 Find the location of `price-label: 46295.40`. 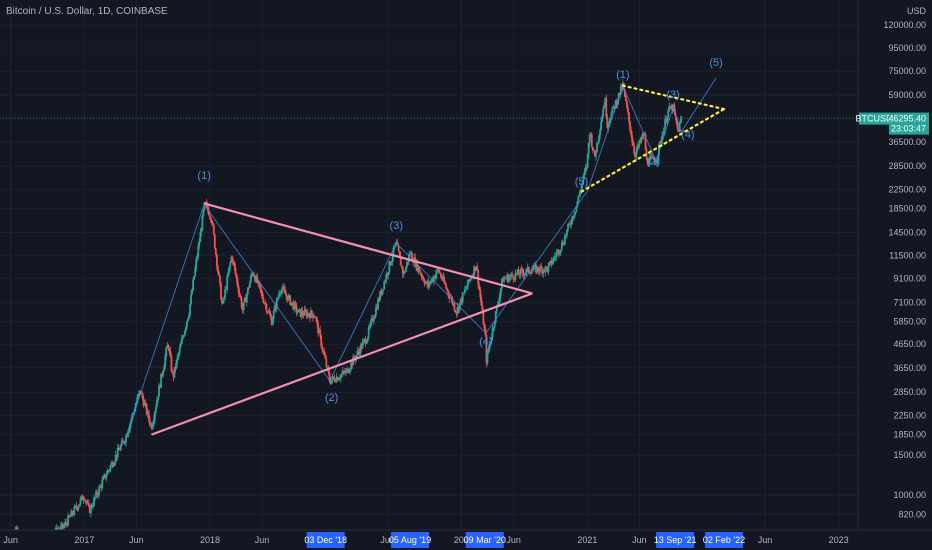

price-label: 46295.40 is located at coordinates (907, 119).